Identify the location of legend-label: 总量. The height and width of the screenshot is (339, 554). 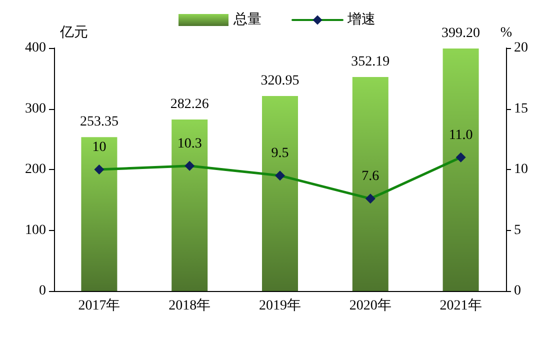
(247, 20).